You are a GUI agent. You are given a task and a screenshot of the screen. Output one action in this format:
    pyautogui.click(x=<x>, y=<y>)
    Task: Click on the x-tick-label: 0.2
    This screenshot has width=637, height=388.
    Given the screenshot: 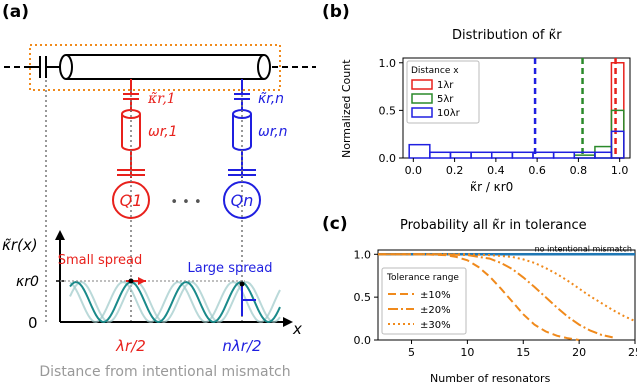 What is the action you would take?
    pyautogui.click(x=455, y=170)
    